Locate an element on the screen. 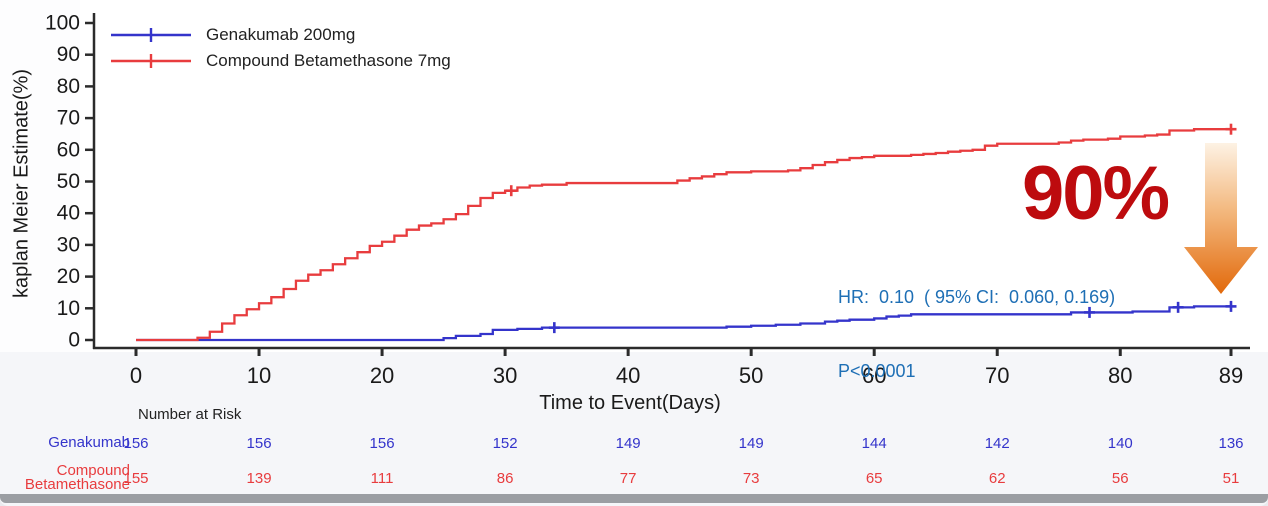  svg-text: 111 is located at coordinates (382, 478).